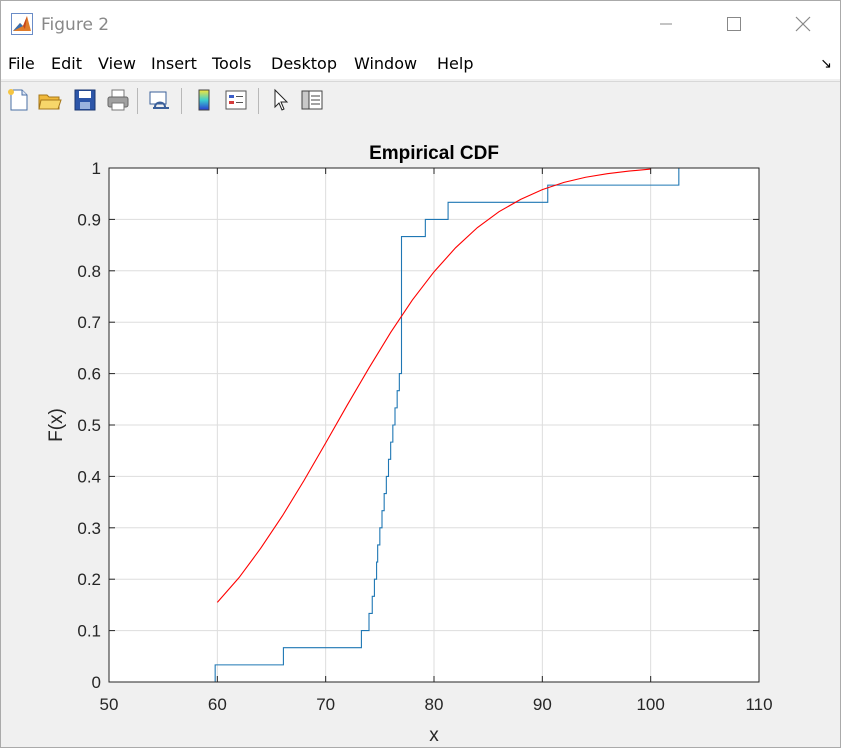 The image size is (841, 752). What do you see at coordinates (89, 374) in the screenshot?
I see `y-tick-label: 0.6` at bounding box center [89, 374].